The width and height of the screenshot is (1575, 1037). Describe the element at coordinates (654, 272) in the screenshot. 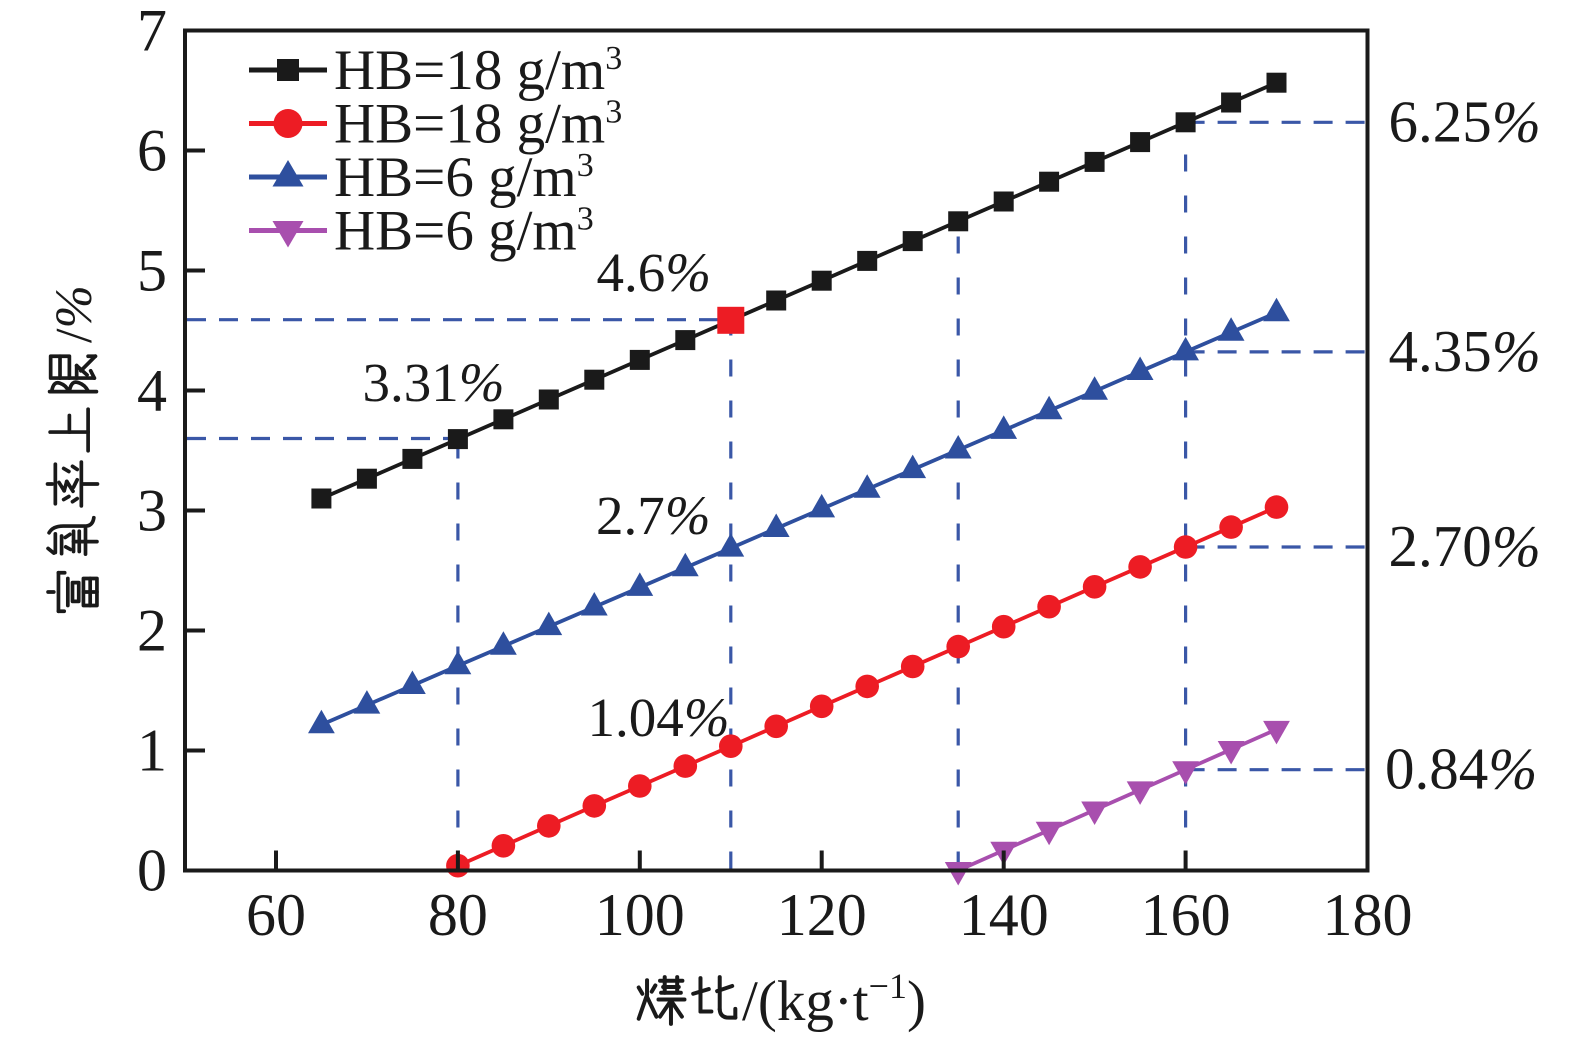

I see `svg-text: 4.6%` at that location.